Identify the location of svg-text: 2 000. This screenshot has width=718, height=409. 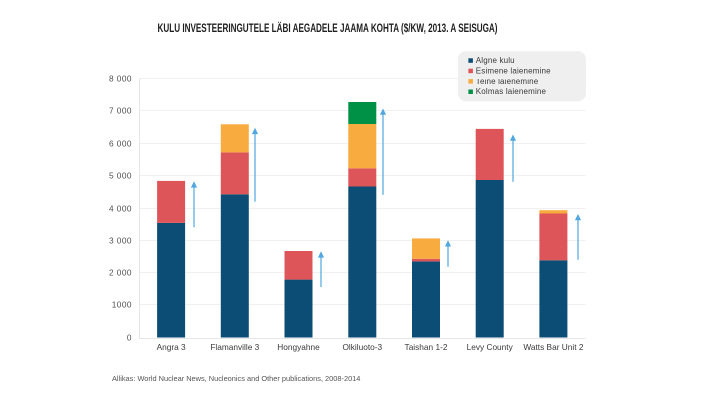
(120, 272).